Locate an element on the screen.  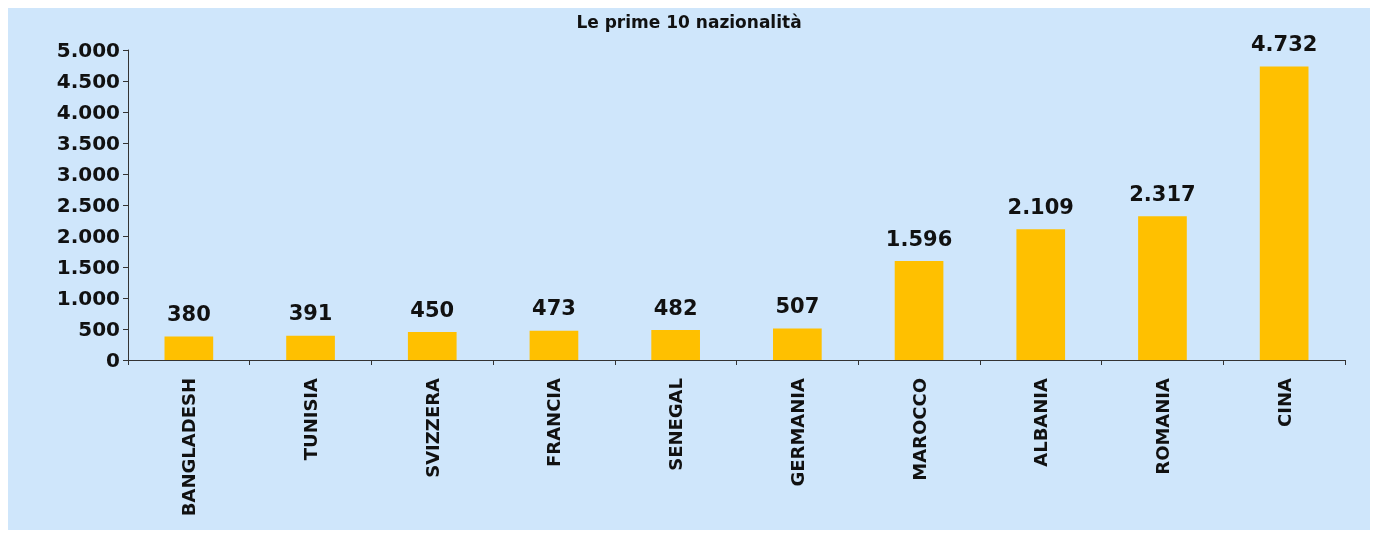
data-label: 507 is located at coordinates (797, 306).